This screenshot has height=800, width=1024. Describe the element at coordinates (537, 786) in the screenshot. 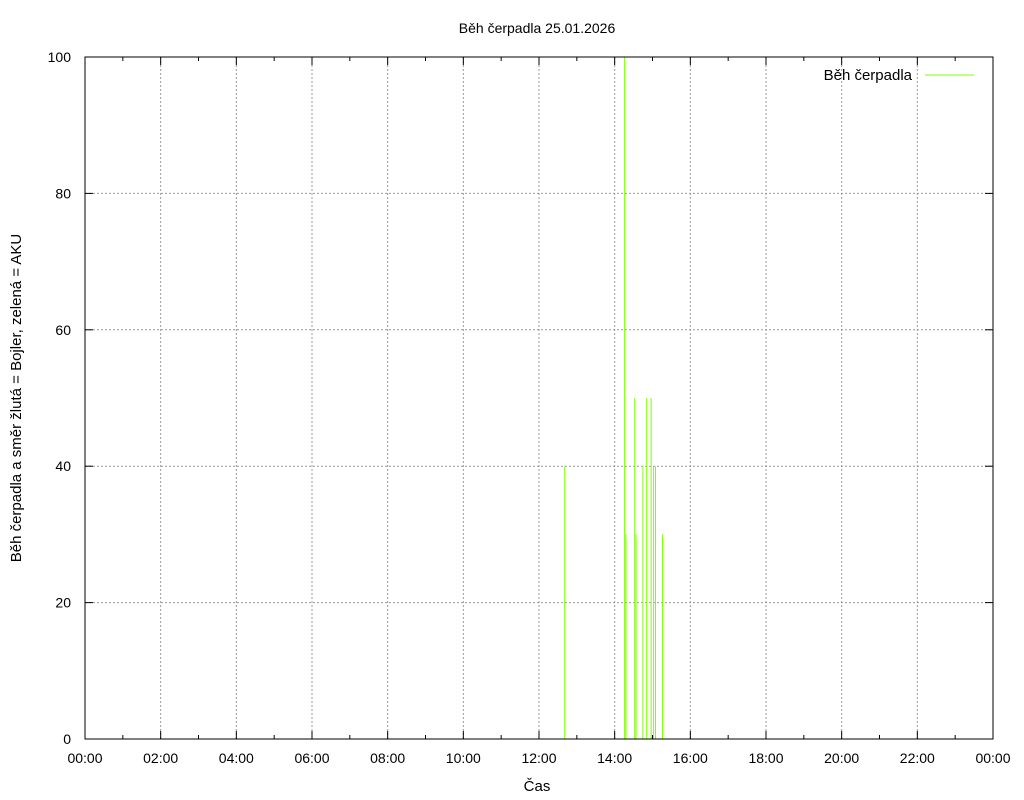

I see `x-axis-label: Čas` at that location.